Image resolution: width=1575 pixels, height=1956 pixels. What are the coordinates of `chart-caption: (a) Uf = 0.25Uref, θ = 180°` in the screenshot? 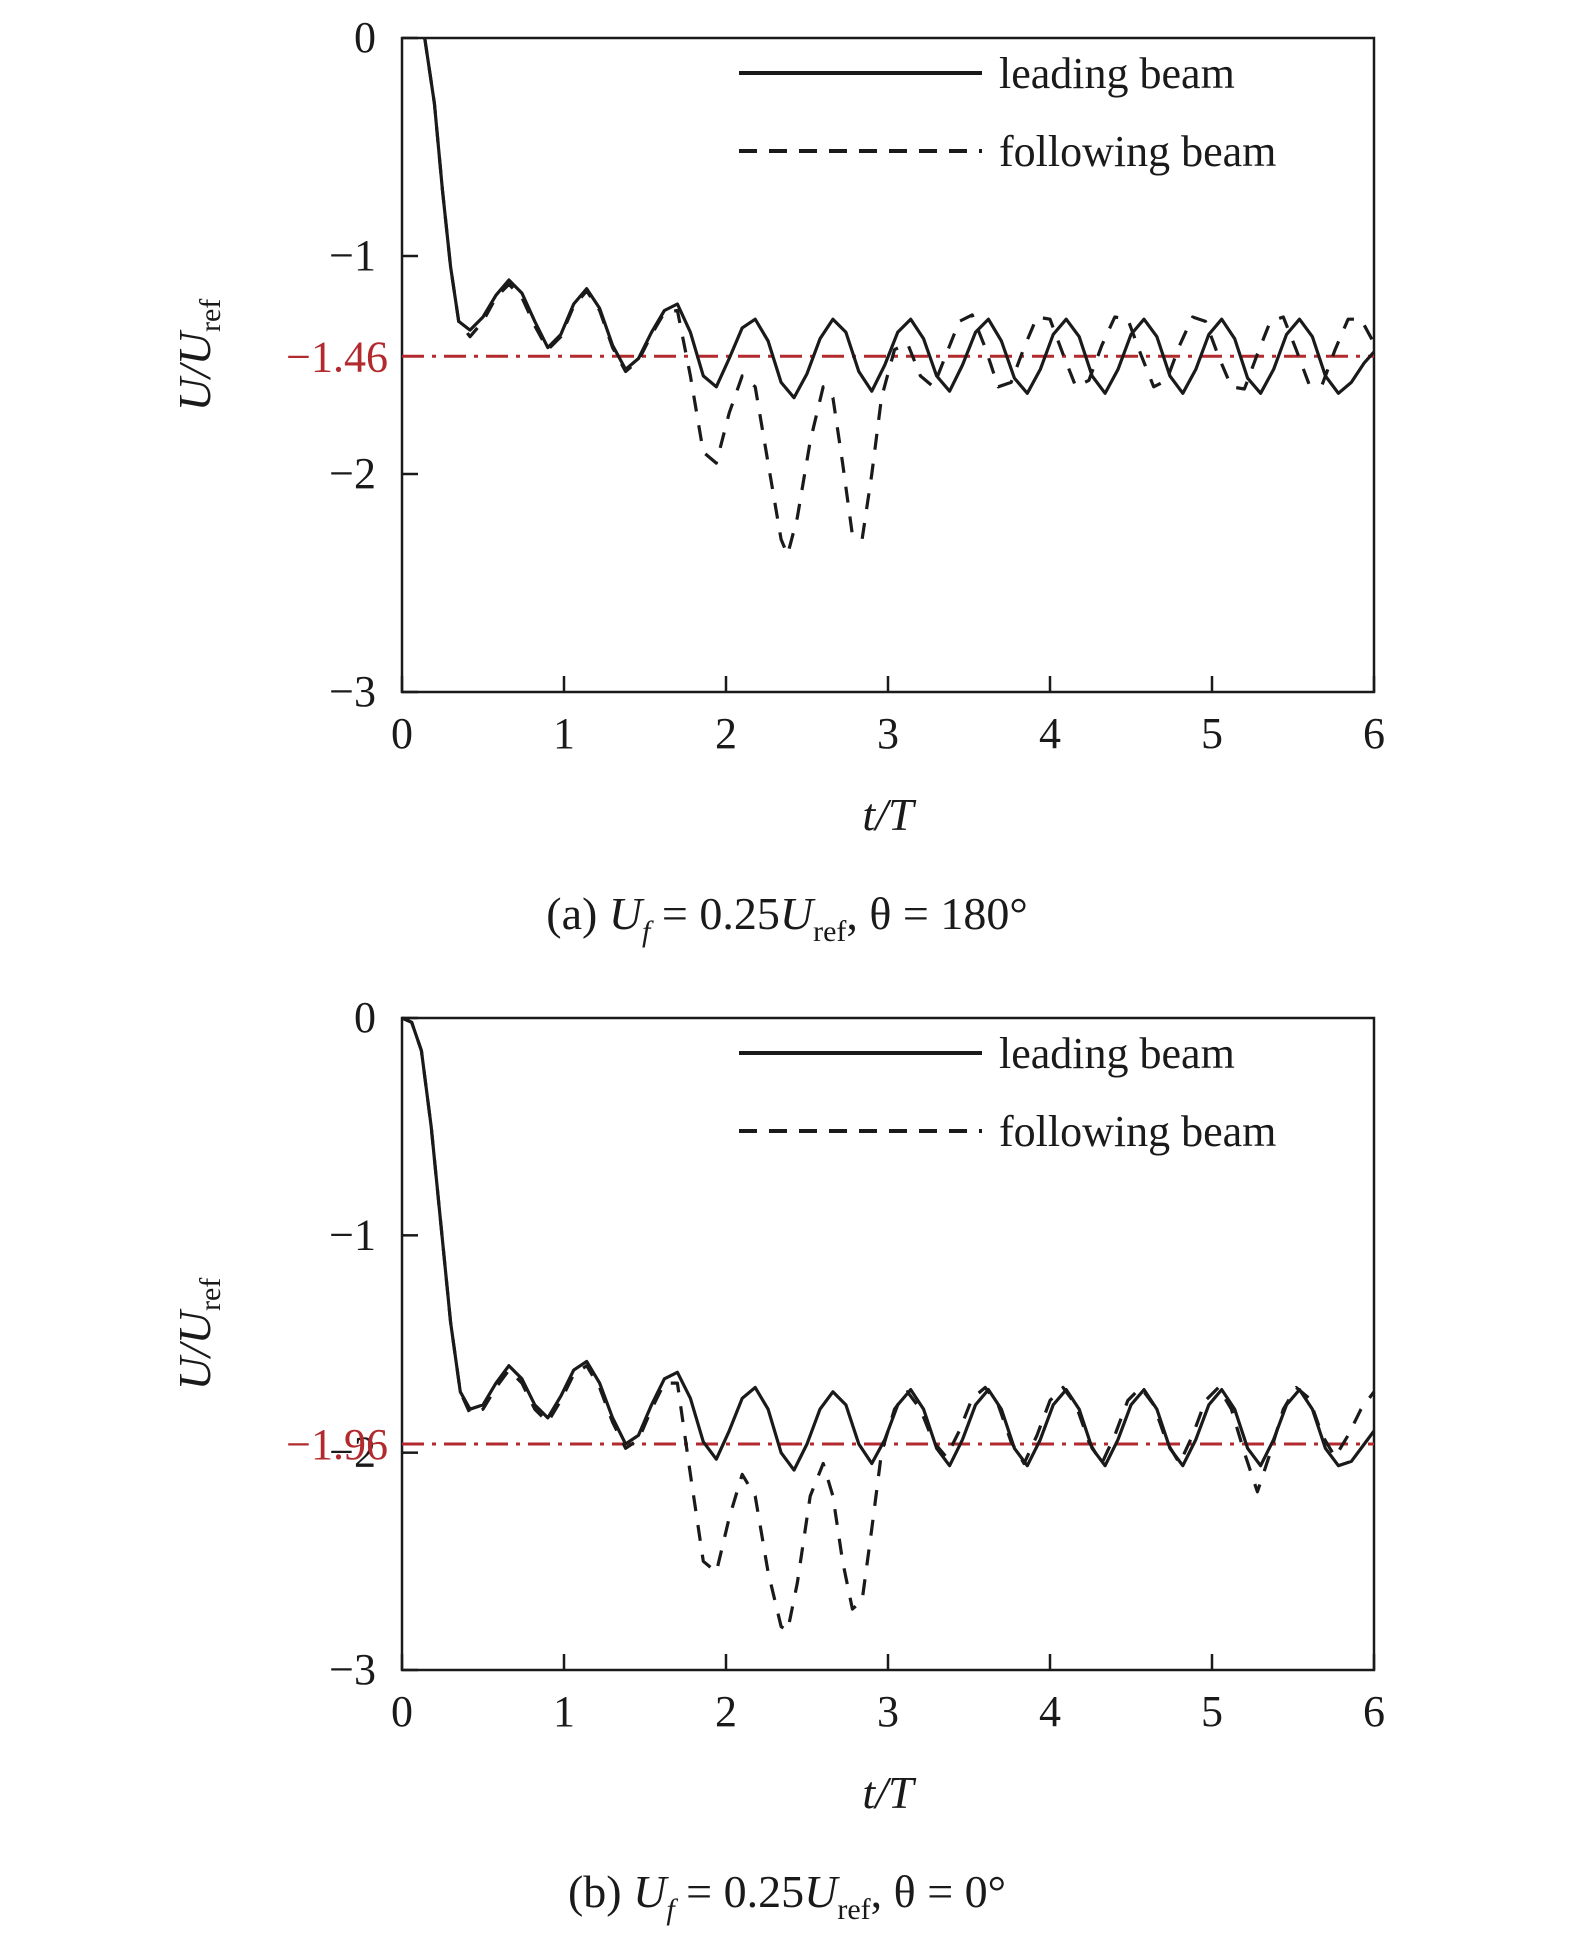 It's located at (787, 918).